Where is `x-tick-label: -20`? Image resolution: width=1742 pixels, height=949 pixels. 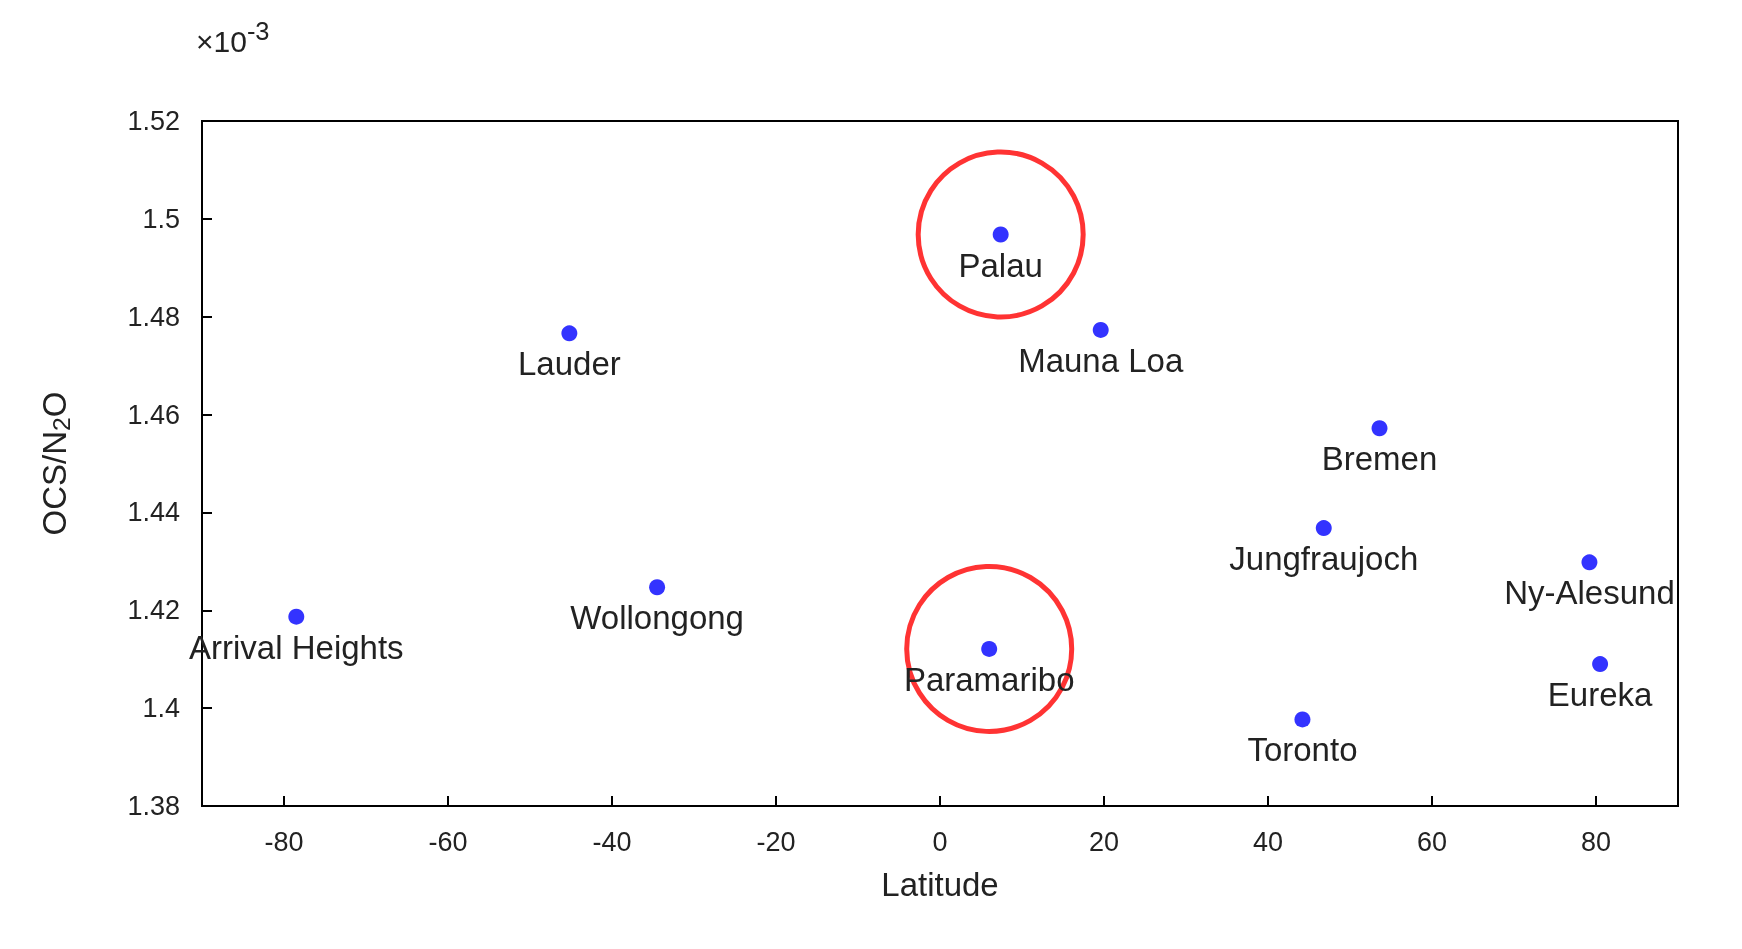 x-tick-label: -20 is located at coordinates (776, 841).